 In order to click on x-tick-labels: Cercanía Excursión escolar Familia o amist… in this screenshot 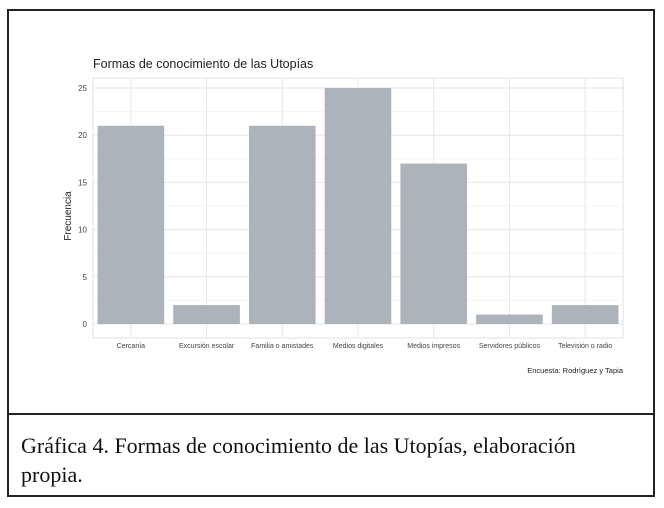, I will do `click(365, 346)`.